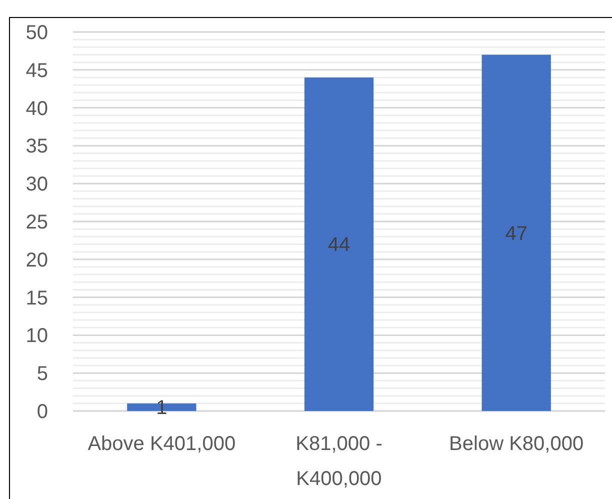 This screenshot has height=499, width=612. Describe the element at coordinates (42, 374) in the screenshot. I see `y-tick-label: 5` at that location.